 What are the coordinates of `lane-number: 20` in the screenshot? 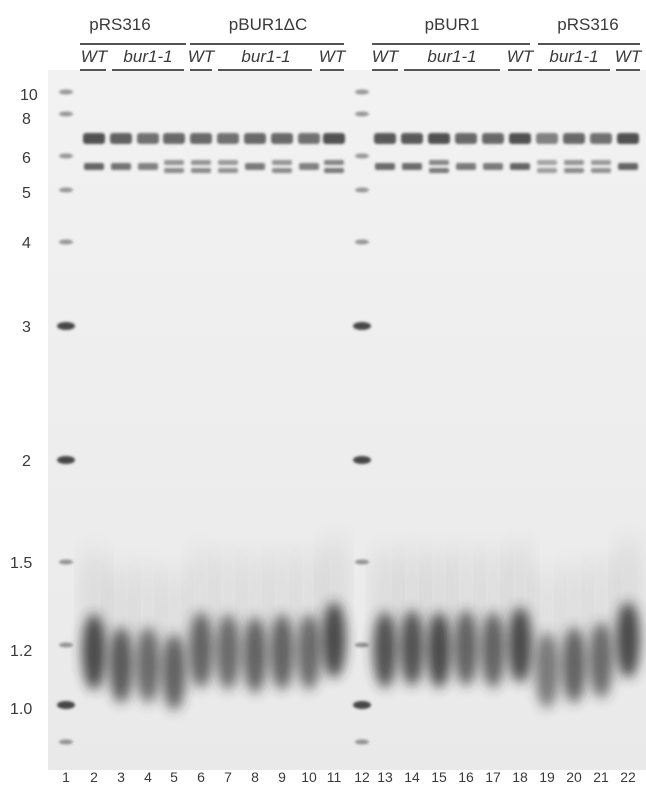 It's located at (574, 777).